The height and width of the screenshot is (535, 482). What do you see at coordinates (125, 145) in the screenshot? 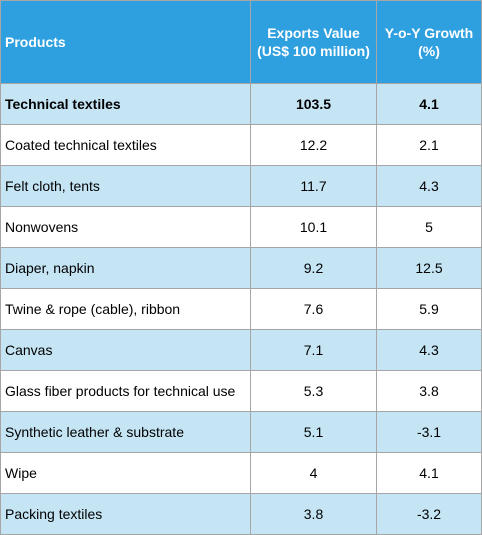
I see `product-cell: Coated technical textiles` at bounding box center [125, 145].